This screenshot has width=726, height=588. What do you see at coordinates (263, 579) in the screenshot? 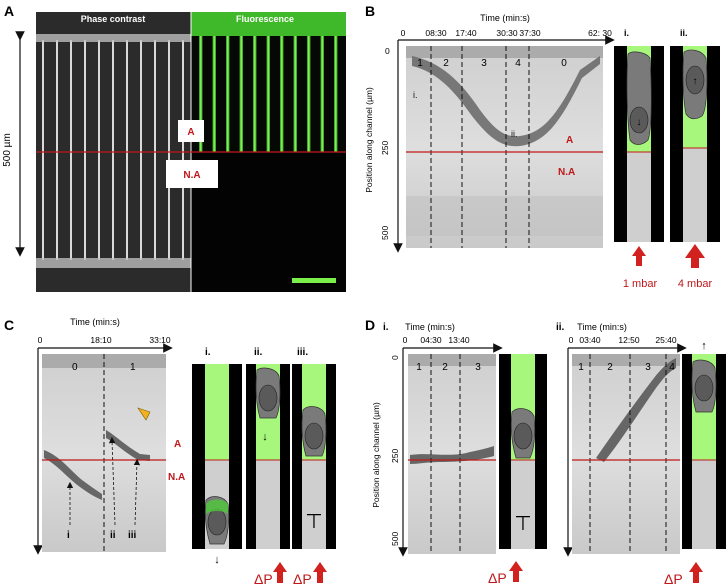
I see `panel-c-pressure-ii: ΔP` at bounding box center [263, 579].